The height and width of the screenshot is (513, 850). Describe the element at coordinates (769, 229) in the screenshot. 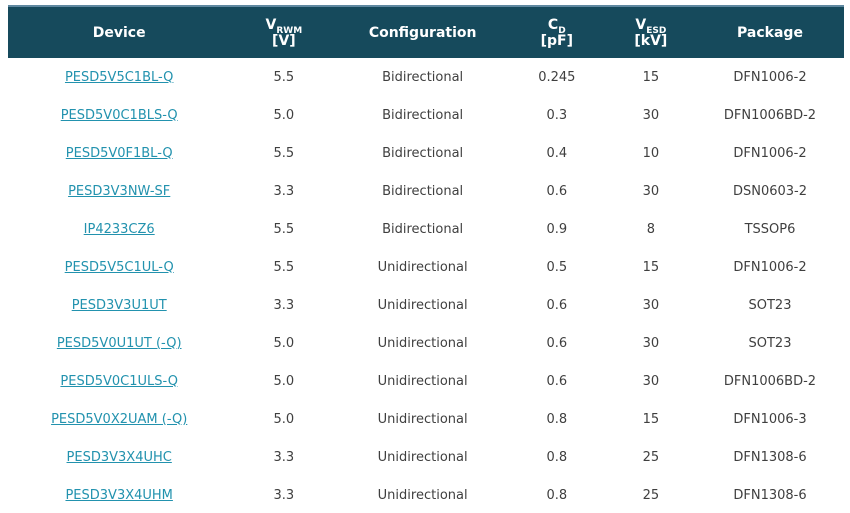

I see `package-cell: TSSOP6` at that location.